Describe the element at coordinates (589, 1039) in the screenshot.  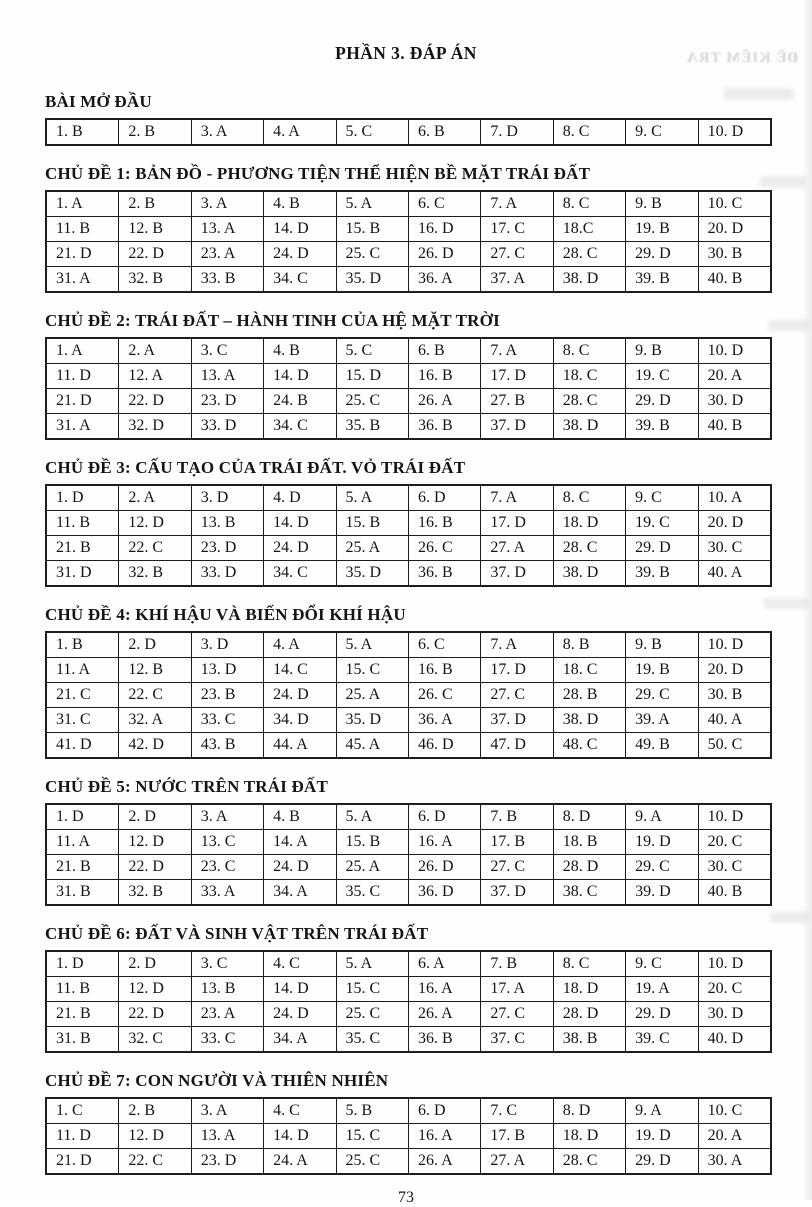
I see `answer-cell: 38. B` at that location.